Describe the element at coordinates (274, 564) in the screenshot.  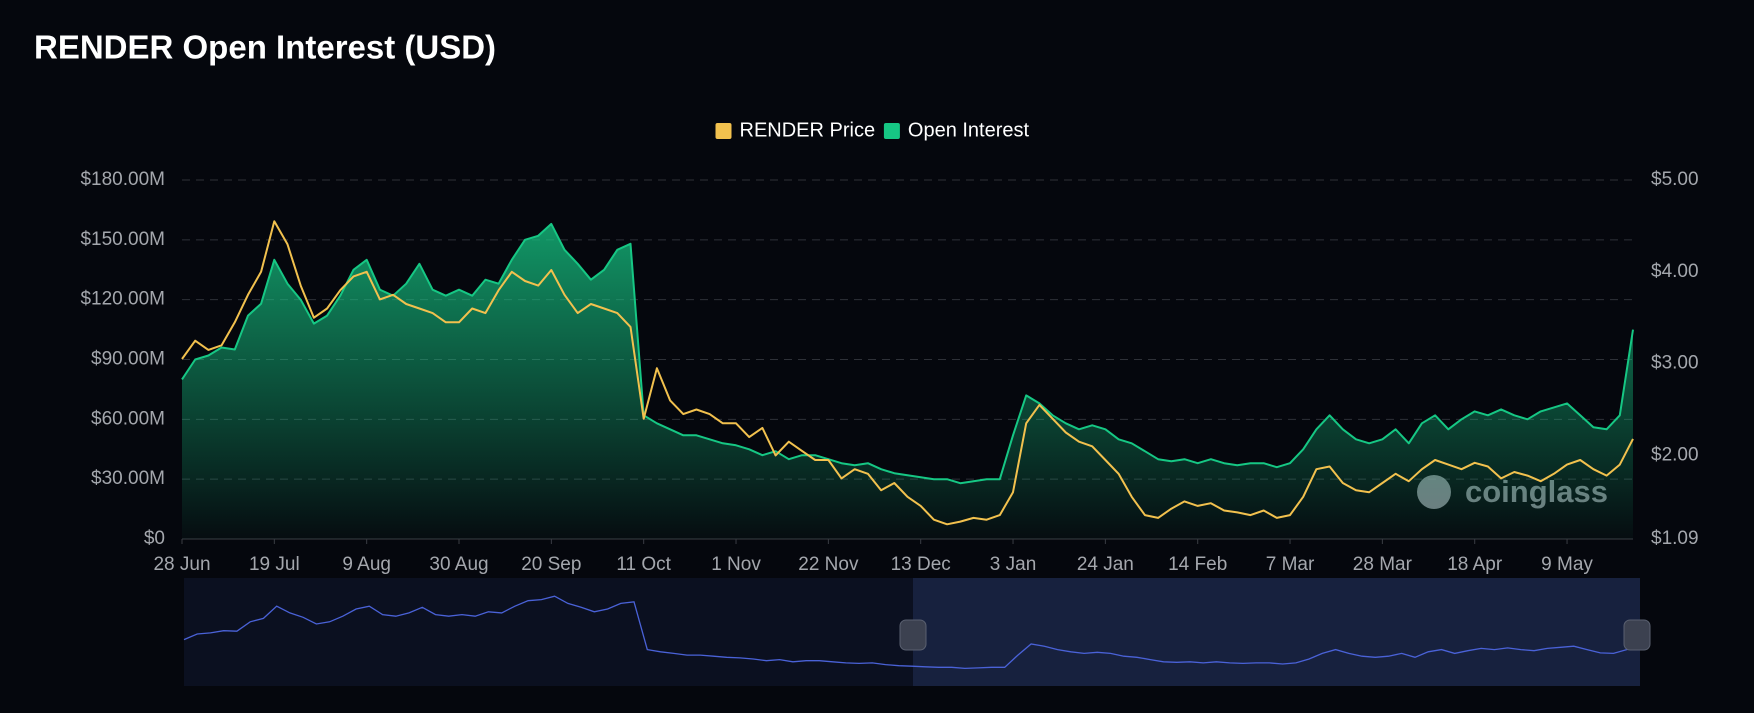
I see `x-tick-label: 19 Jul` at that location.